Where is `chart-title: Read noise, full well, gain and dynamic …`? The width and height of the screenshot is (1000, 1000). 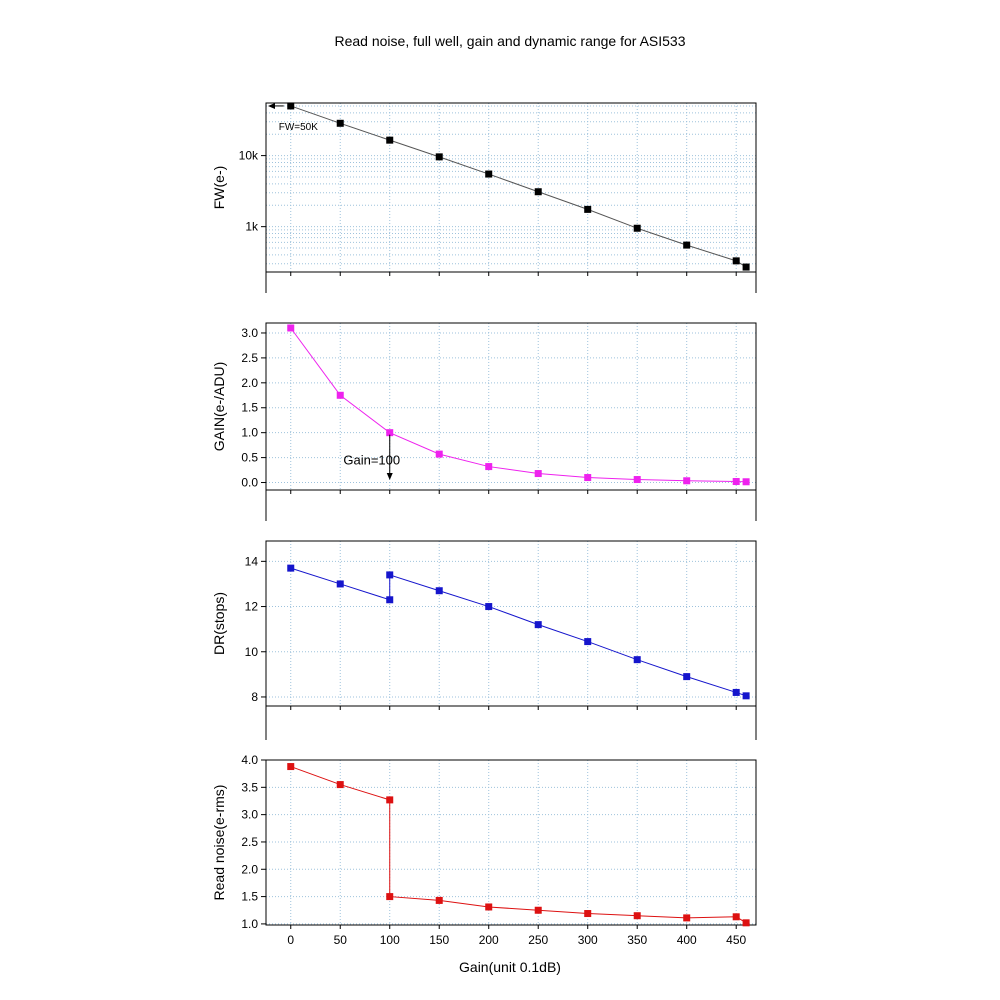 chart-title: Read noise, full well, gain and dynamic … is located at coordinates (510, 41).